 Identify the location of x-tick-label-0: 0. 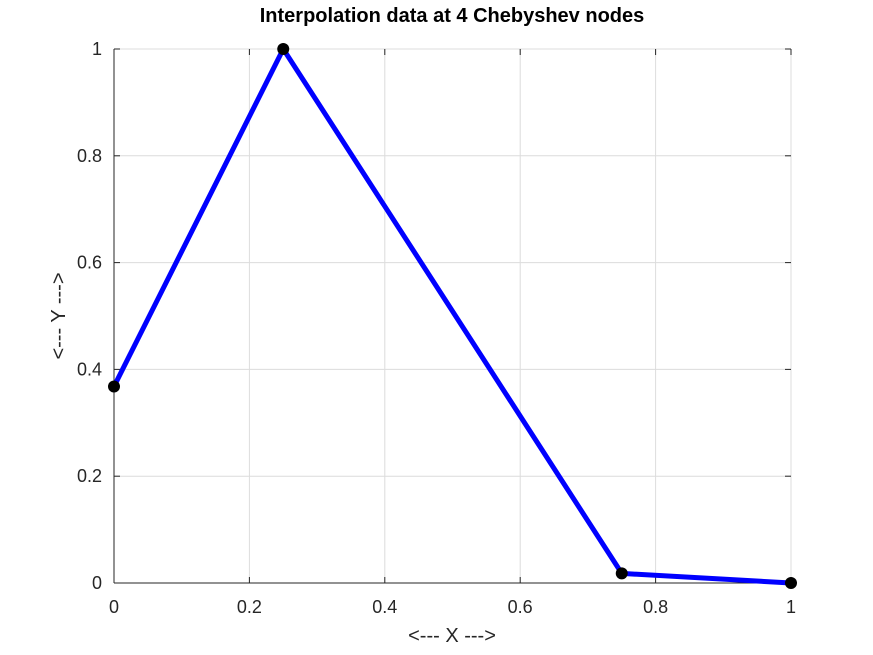
(114, 607).